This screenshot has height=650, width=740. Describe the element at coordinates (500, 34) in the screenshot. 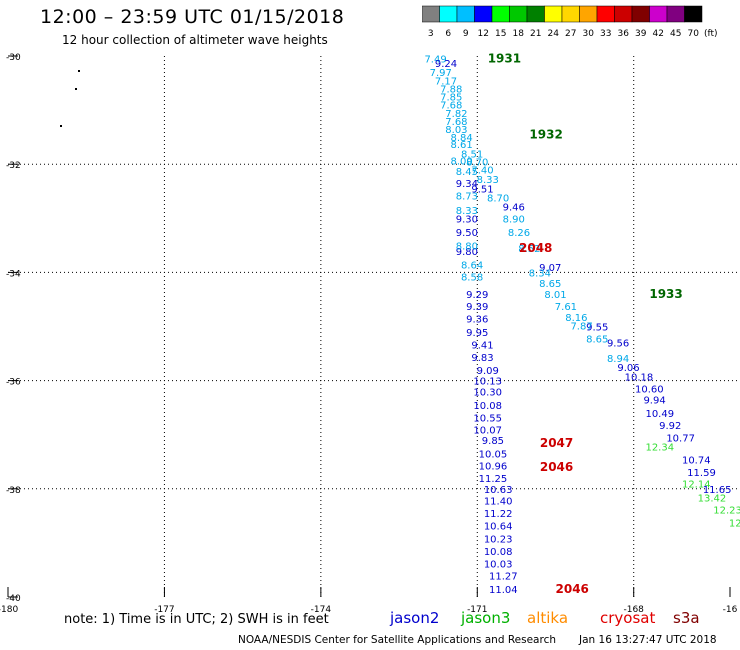

I see `colorbar-label: 15` at that location.